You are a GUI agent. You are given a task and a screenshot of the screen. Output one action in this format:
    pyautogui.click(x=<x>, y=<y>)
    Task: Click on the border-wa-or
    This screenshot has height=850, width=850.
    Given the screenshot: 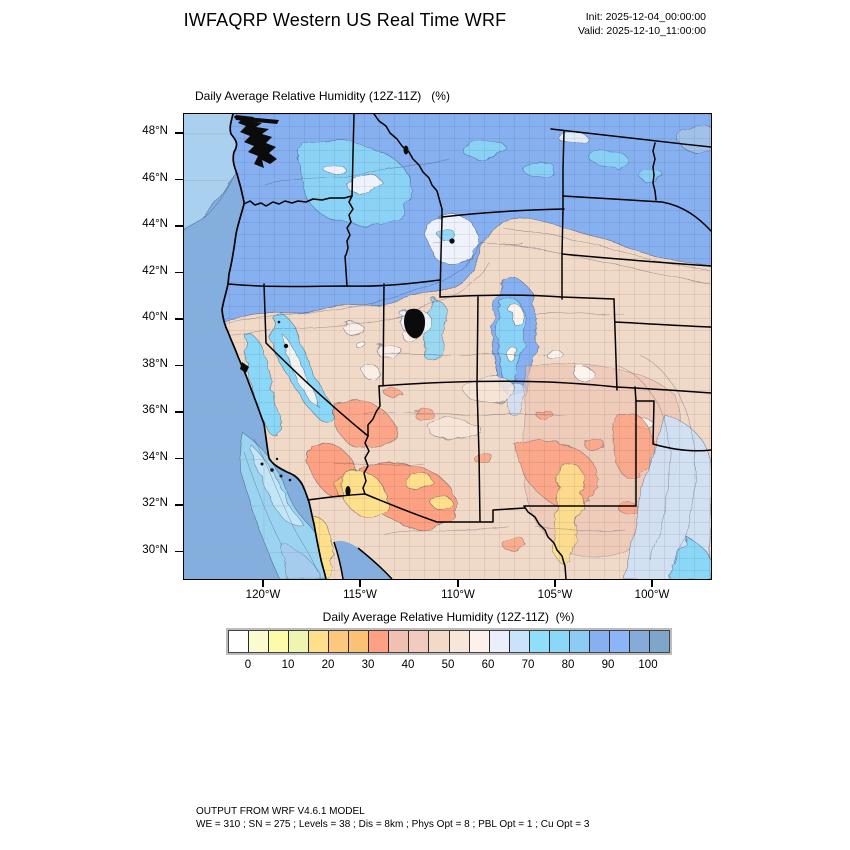 What is the action you would take?
    pyautogui.click(x=298, y=201)
    